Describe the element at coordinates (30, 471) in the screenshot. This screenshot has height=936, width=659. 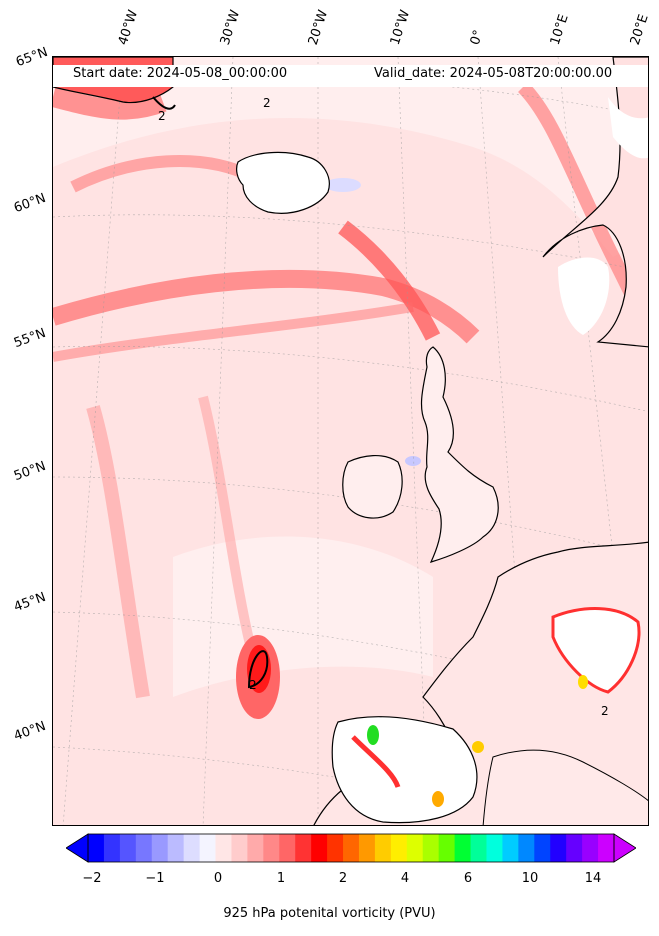
I see `lat-label: 50°N` at that location.